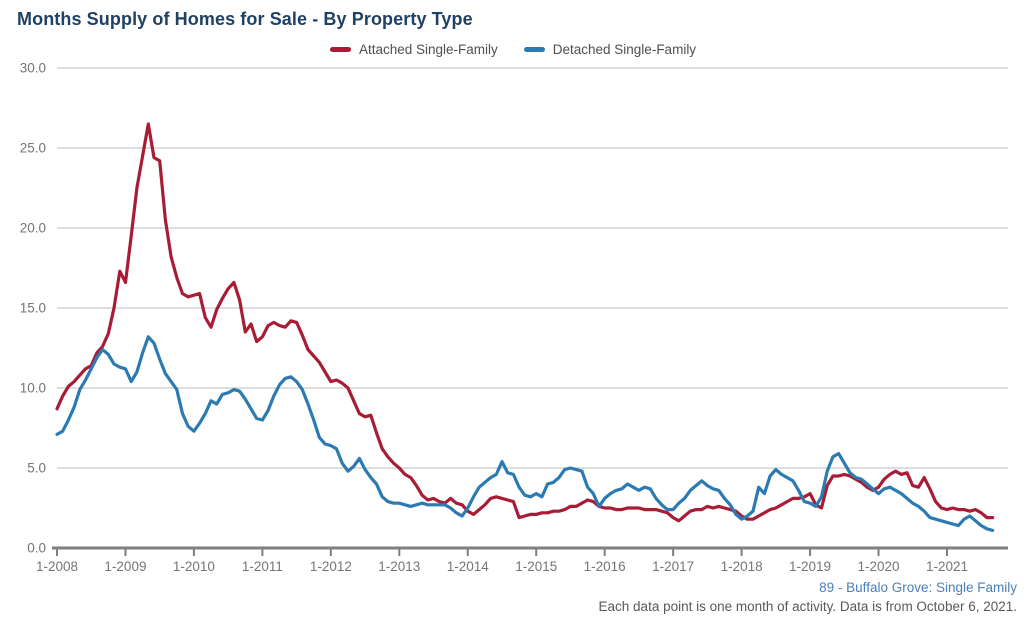 The image size is (1026, 618). I want to click on y-axis-label: 25.0, so click(33, 148).